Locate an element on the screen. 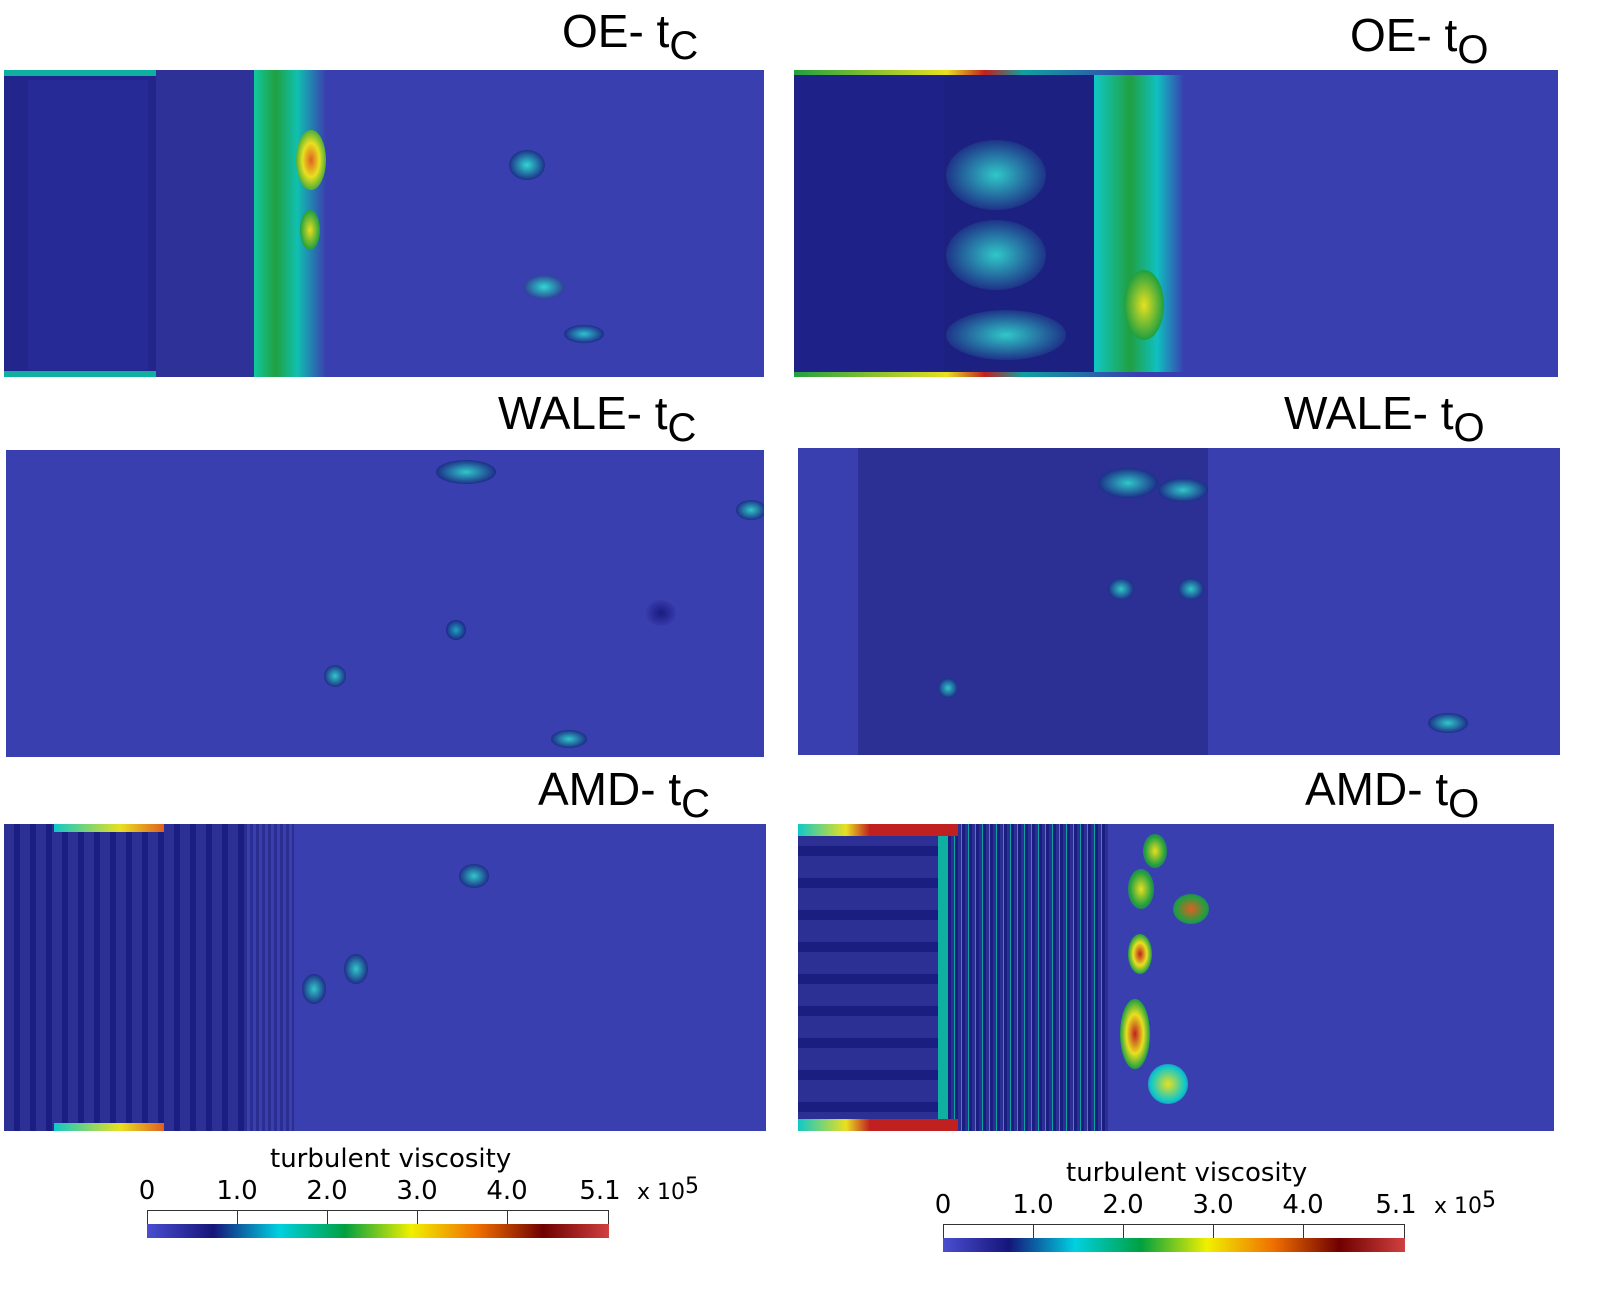 Image resolution: width=1602 pixels, height=1302 pixels. panel-title-wale-tc: WALE- tC is located at coordinates (597, 418).